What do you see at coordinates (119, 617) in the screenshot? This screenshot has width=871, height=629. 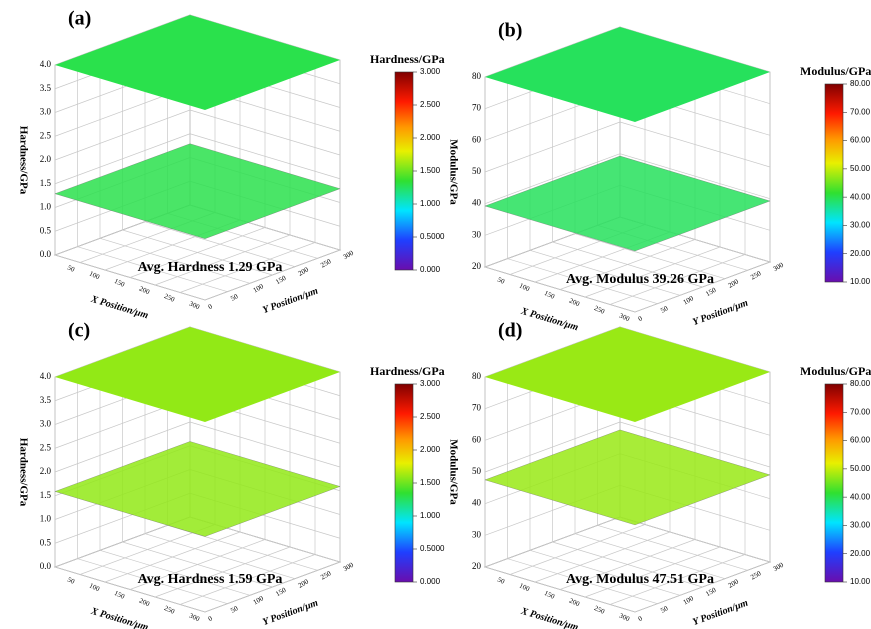 I see `x-axis-label: X Position/μm` at bounding box center [119, 617].